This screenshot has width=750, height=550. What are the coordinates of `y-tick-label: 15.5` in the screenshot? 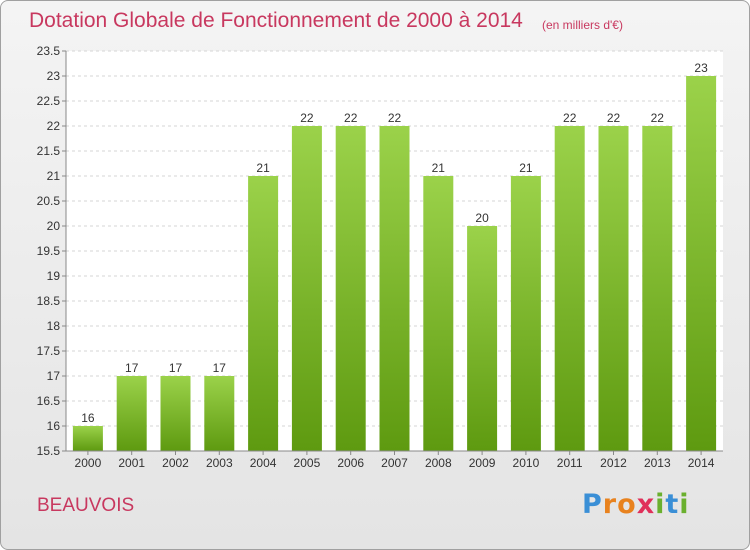 It's located at (49, 451).